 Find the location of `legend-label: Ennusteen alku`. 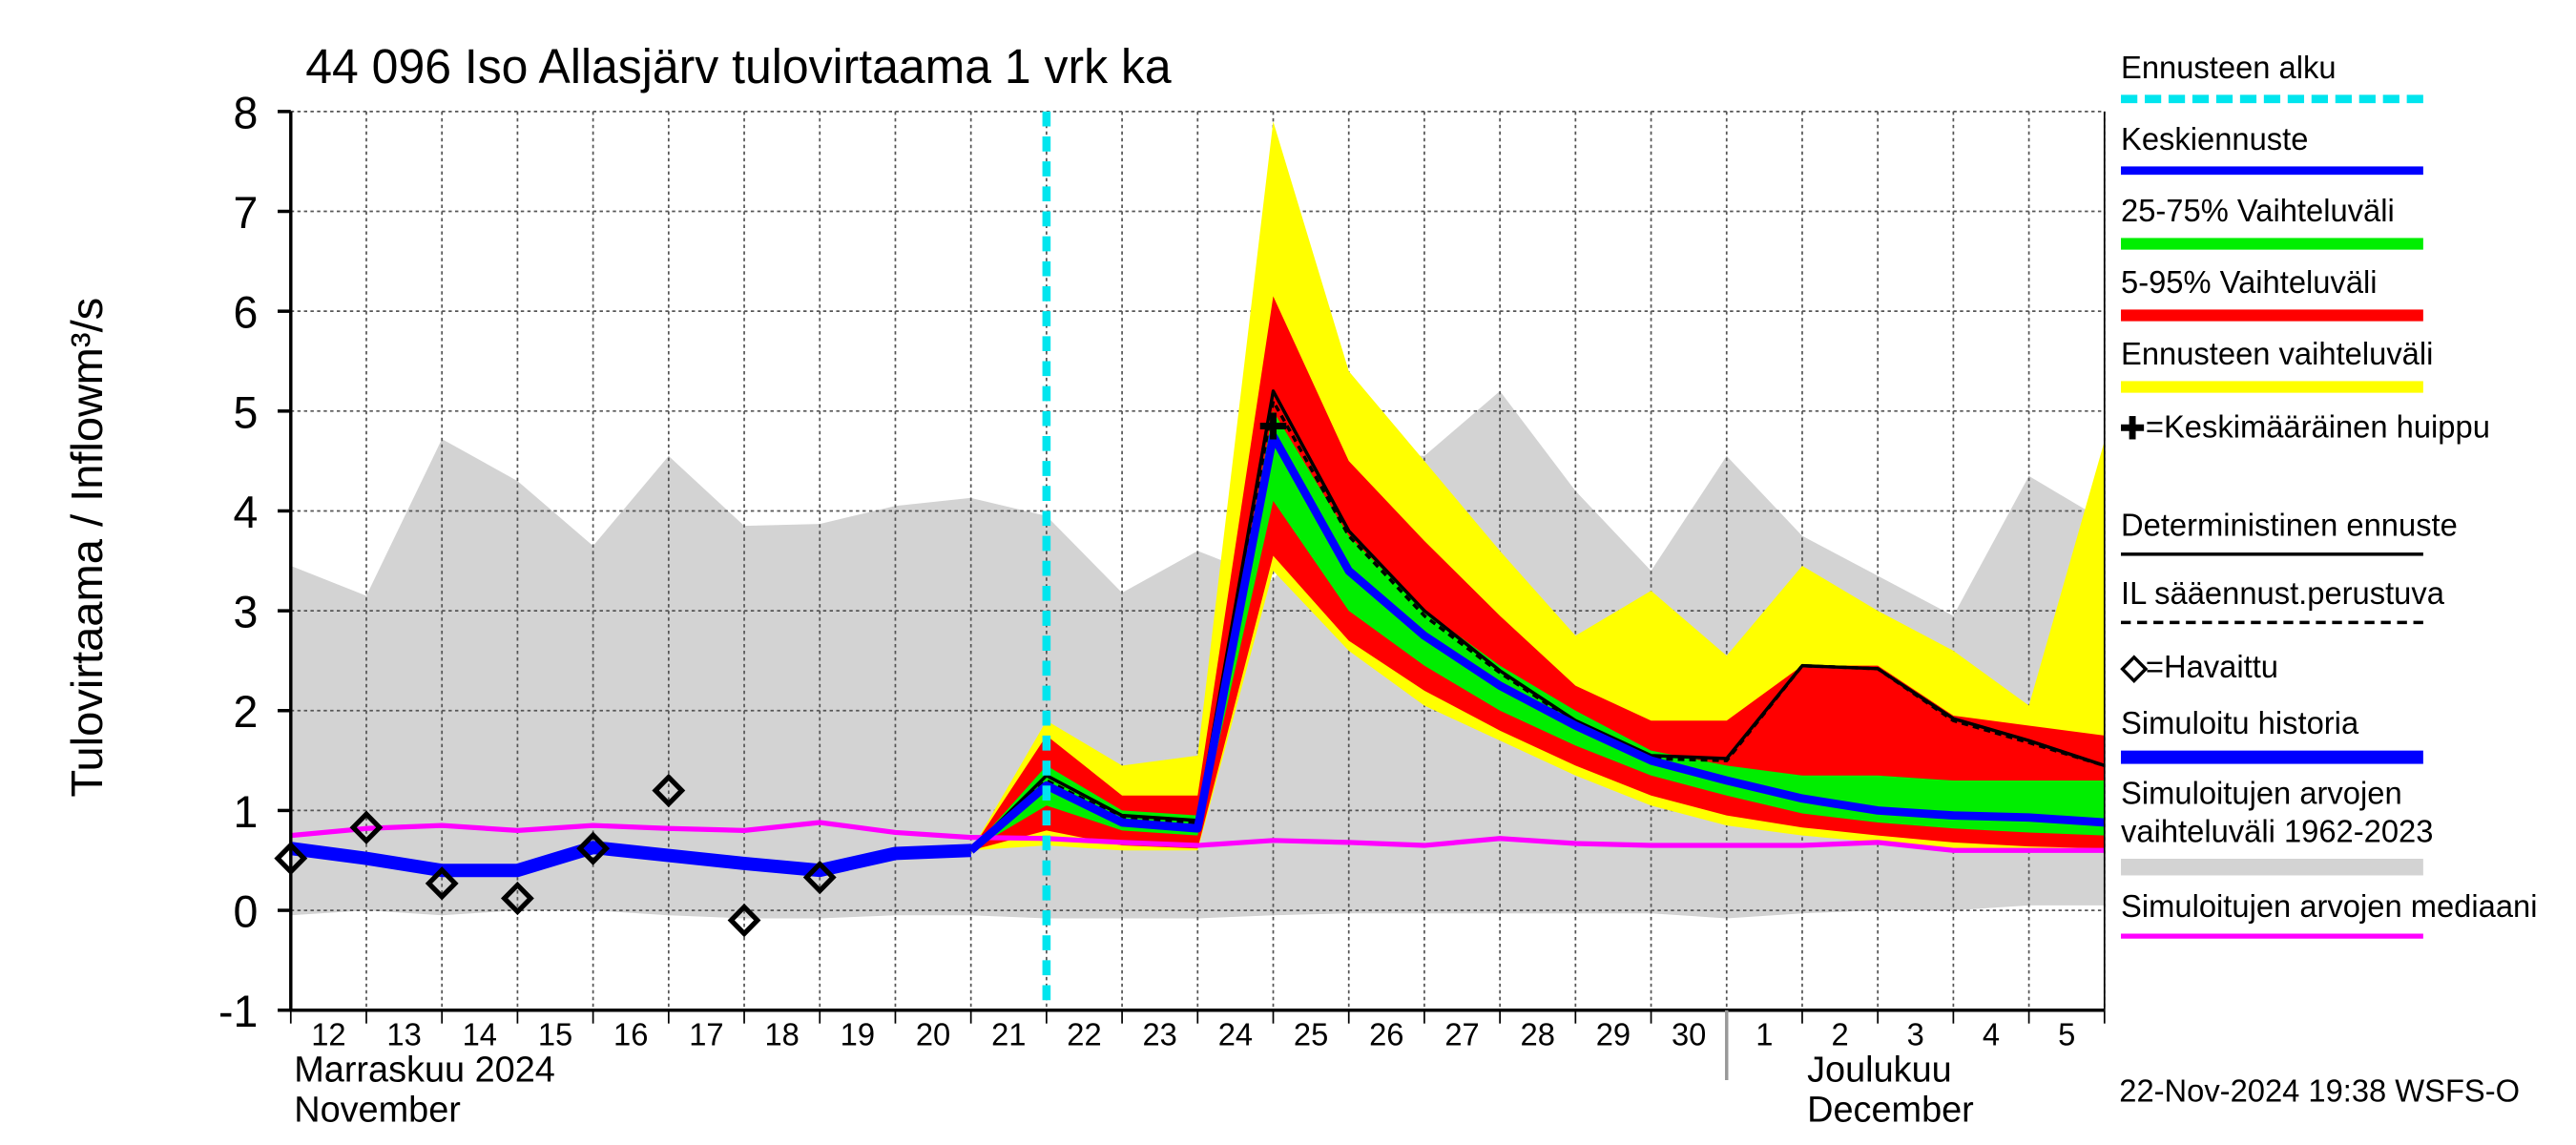

legend-label: Ennusteen alku is located at coordinates (2229, 69).